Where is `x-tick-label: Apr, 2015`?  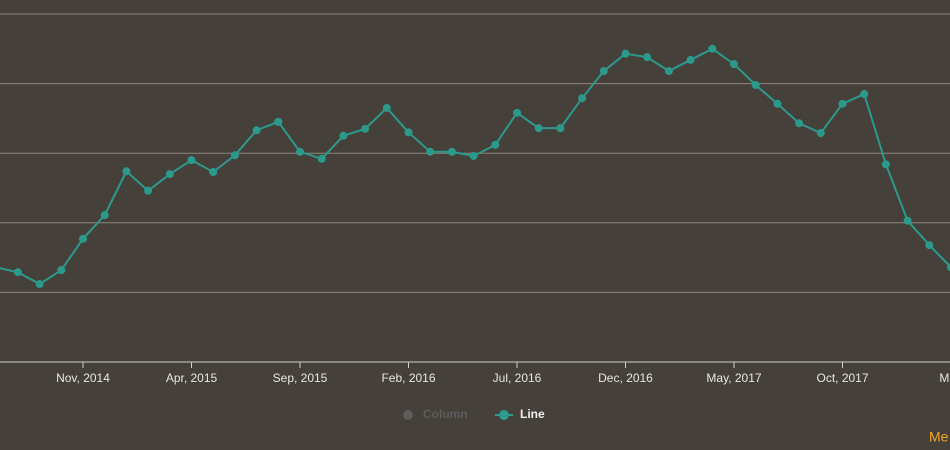 x-tick-label: Apr, 2015 is located at coordinates (192, 378).